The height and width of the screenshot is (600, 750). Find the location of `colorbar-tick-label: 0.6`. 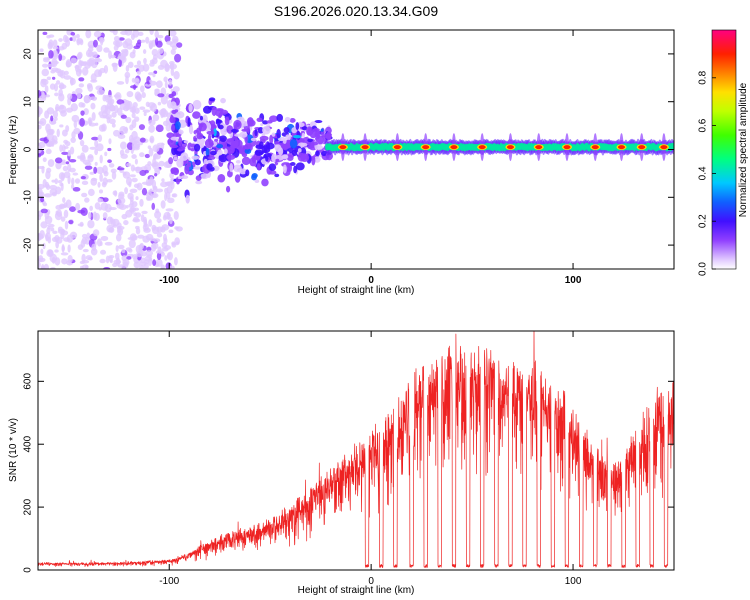

colorbar-tick-label: 0.6 is located at coordinates (703, 125).